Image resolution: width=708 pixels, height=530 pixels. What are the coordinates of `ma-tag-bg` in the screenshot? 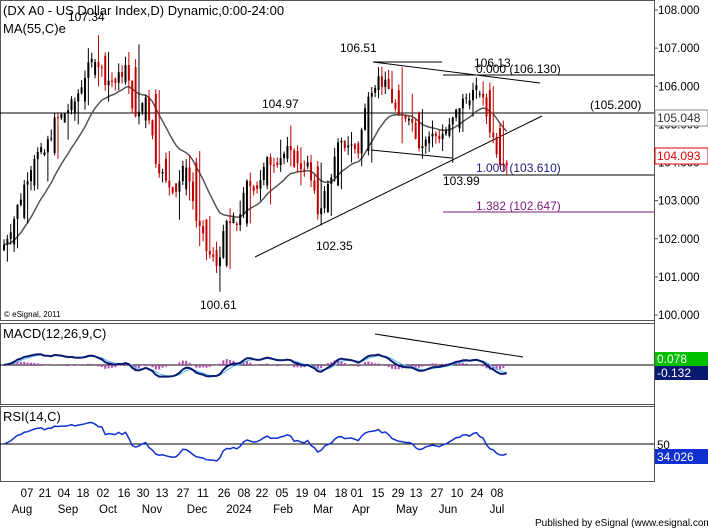 It's located at (681, 118).